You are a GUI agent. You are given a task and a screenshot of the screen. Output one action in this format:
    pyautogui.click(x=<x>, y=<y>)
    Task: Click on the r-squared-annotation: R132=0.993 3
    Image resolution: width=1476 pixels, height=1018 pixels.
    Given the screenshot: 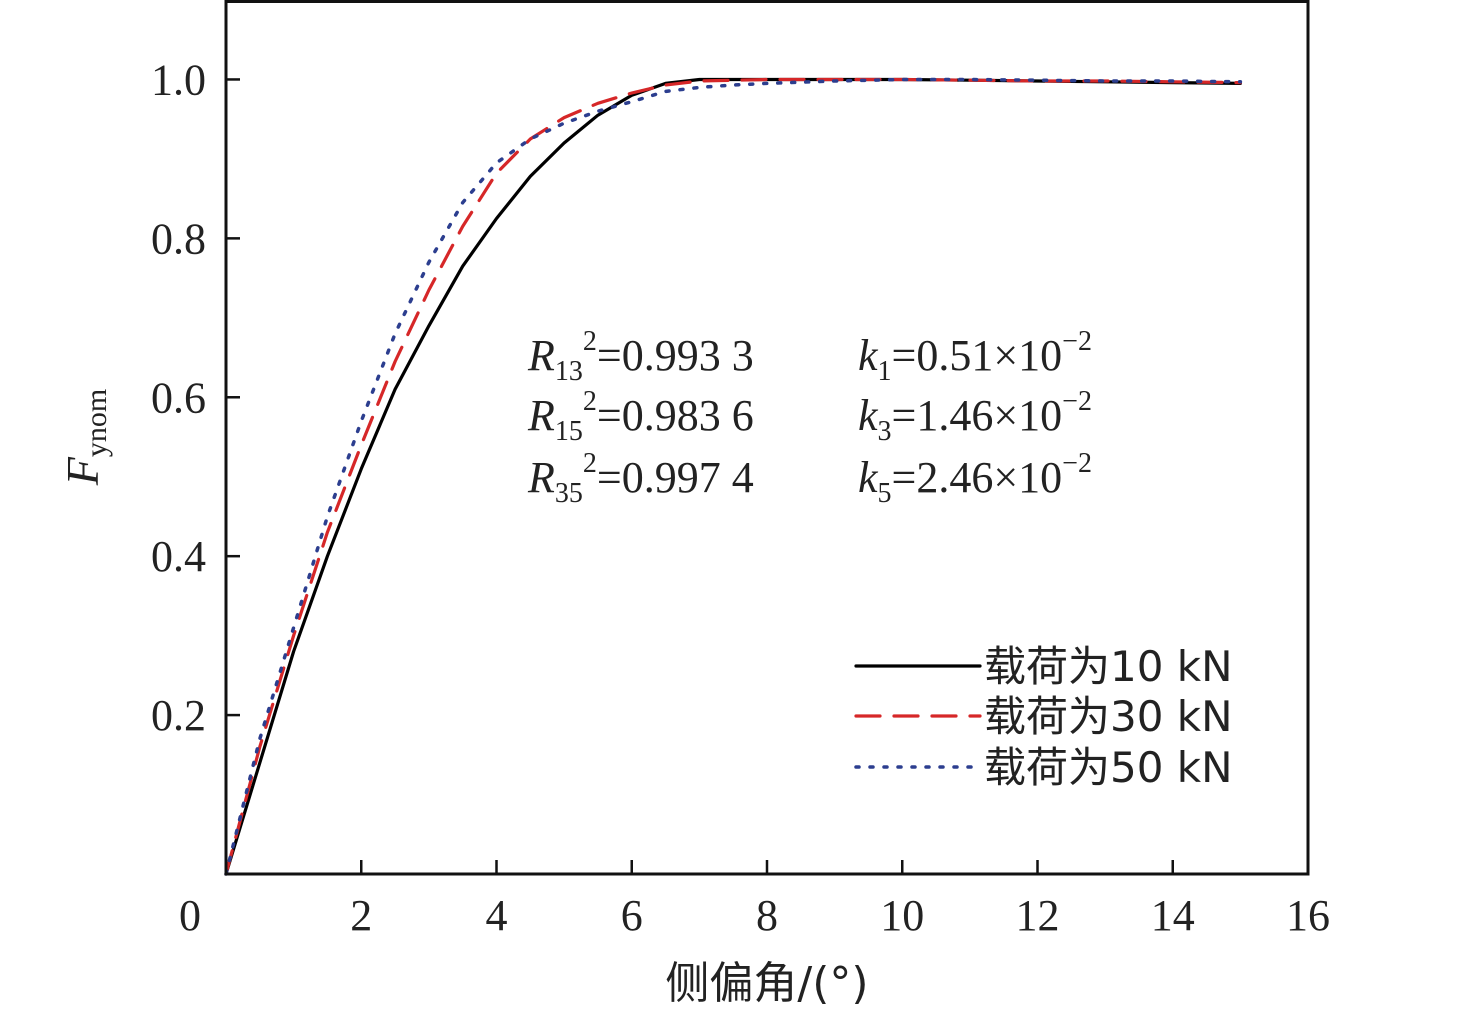 What is the action you would take?
    pyautogui.click(x=640, y=356)
    